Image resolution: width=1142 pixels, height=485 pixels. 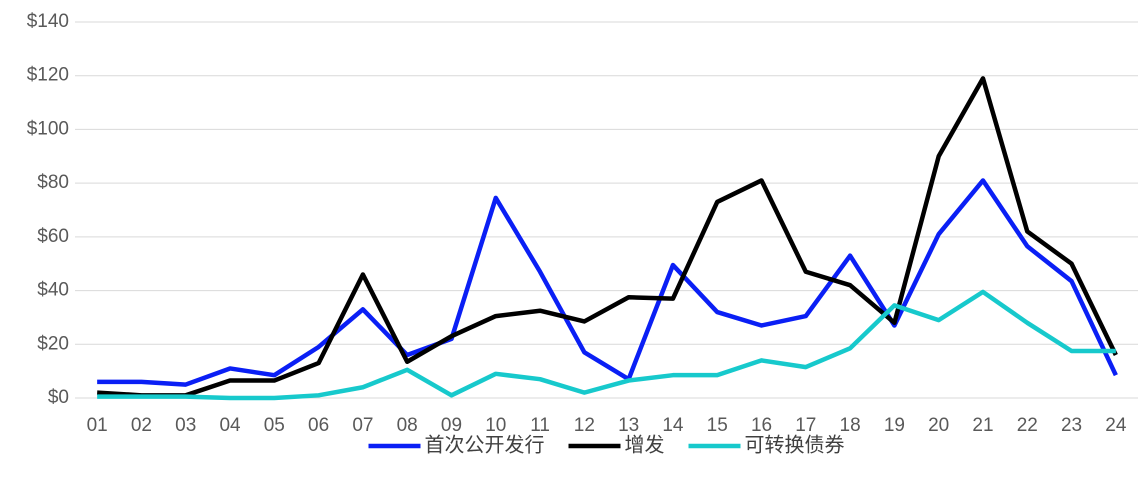 What do you see at coordinates (894, 425) in the screenshot?
I see `x-tick-label: 19` at bounding box center [894, 425].